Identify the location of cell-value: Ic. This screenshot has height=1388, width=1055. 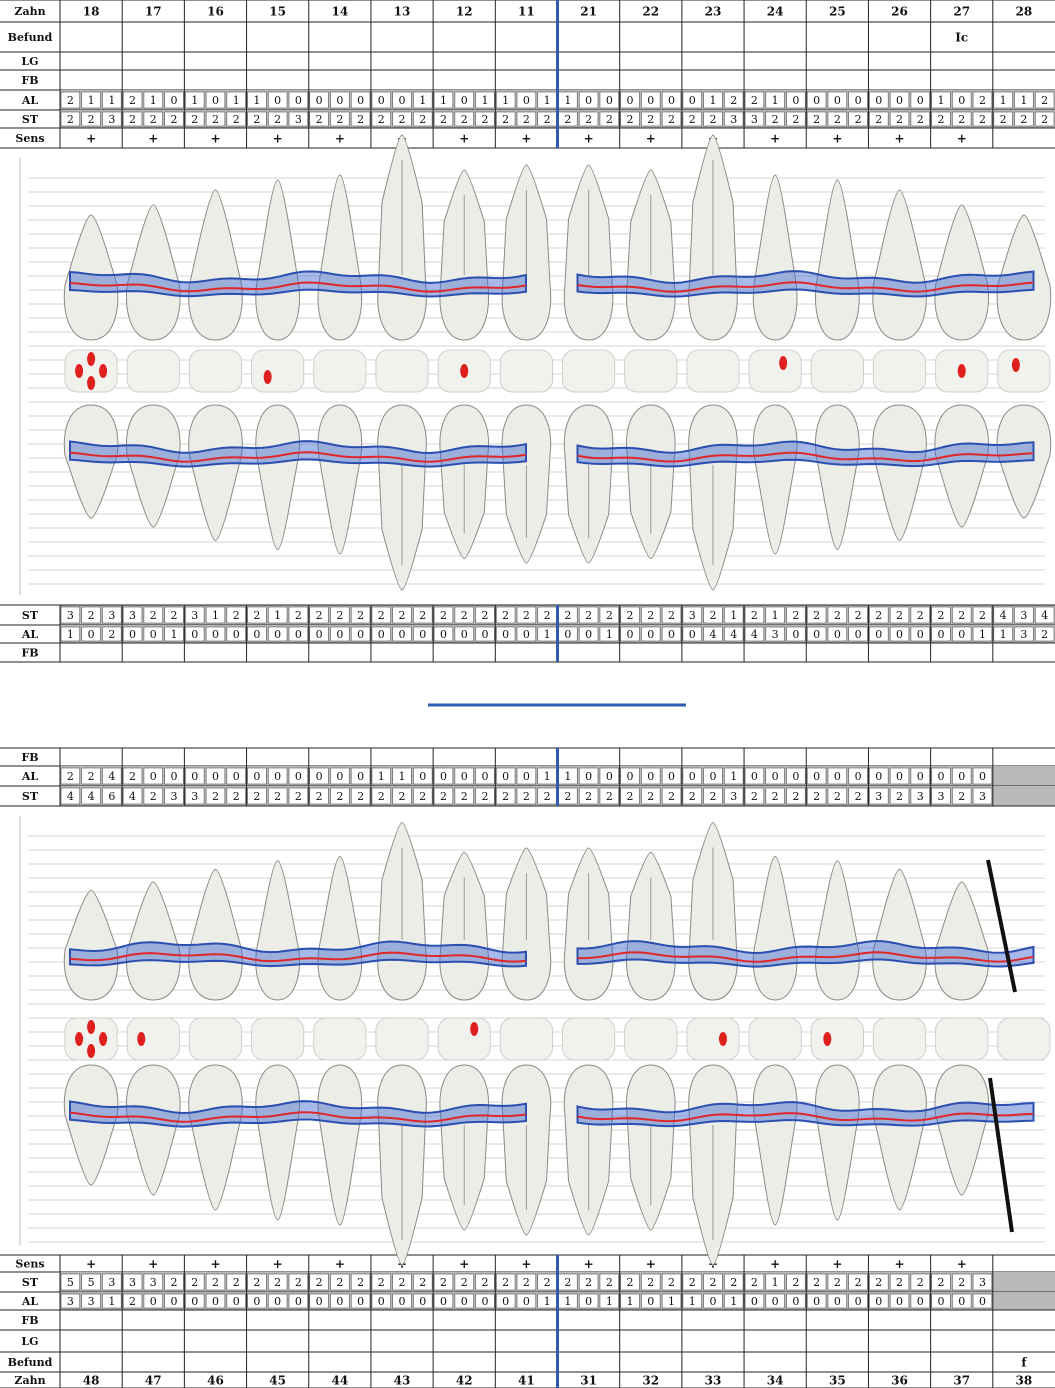
(961, 38).